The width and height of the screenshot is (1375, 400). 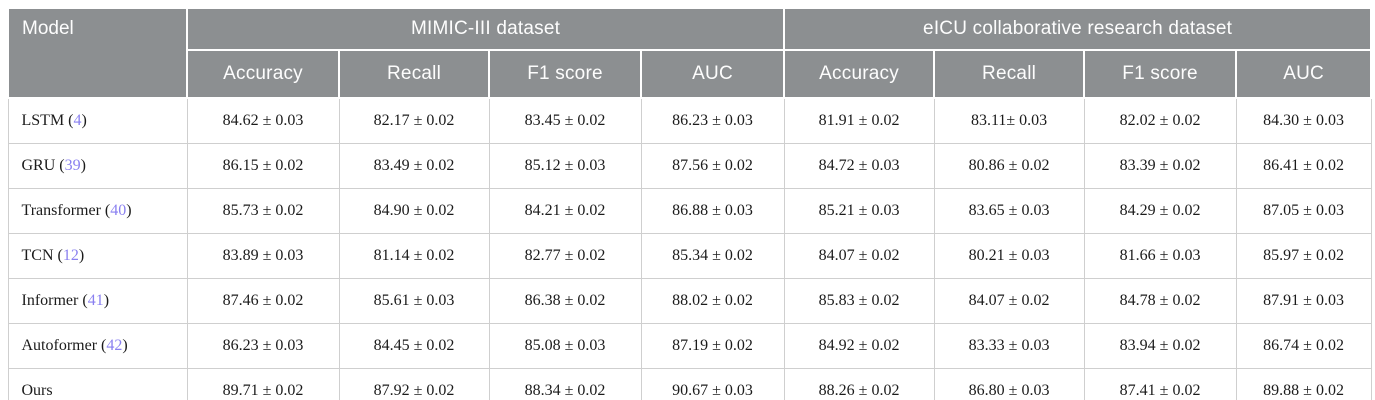 What do you see at coordinates (1009, 384) in the screenshot?
I see `value-cell: 86.80 ± 0.03` at bounding box center [1009, 384].